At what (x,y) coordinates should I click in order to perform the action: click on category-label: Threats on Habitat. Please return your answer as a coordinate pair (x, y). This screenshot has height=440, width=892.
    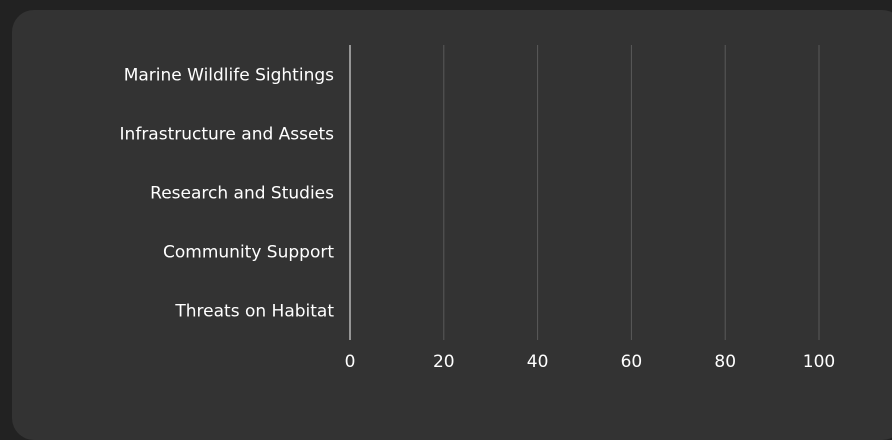
    Looking at the image, I should click on (254, 312).